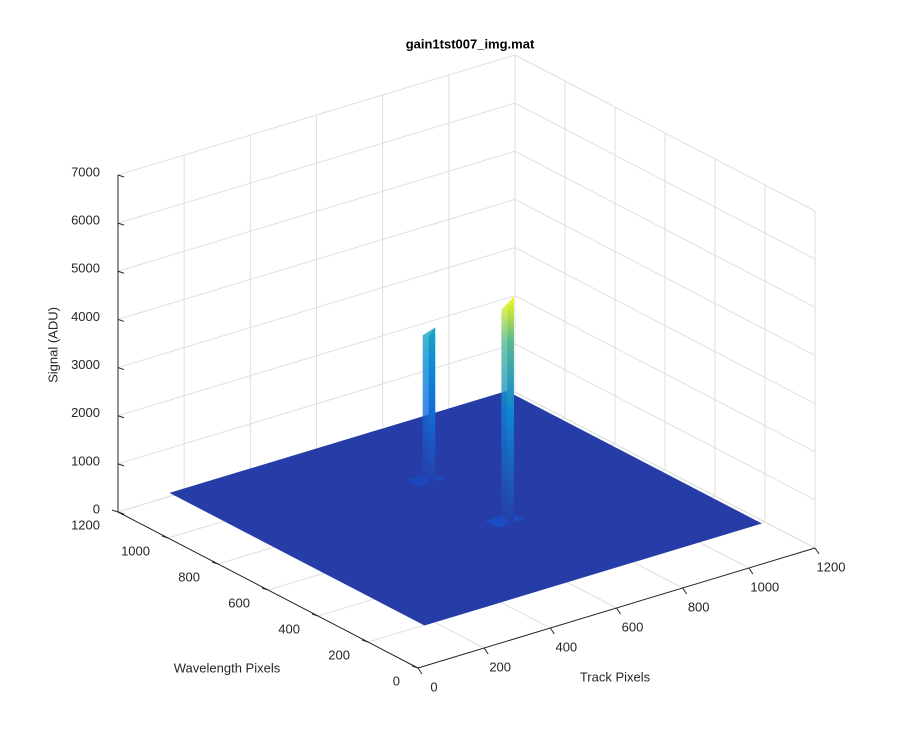  Describe the element at coordinates (500, 666) in the screenshot. I see `x-tick-label: 200` at that location.